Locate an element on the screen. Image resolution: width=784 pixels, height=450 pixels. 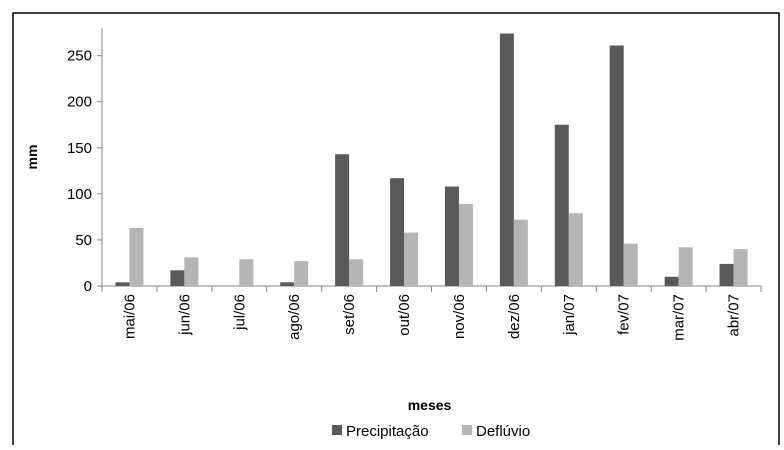
y-tick-label: 50 is located at coordinates (83, 240).